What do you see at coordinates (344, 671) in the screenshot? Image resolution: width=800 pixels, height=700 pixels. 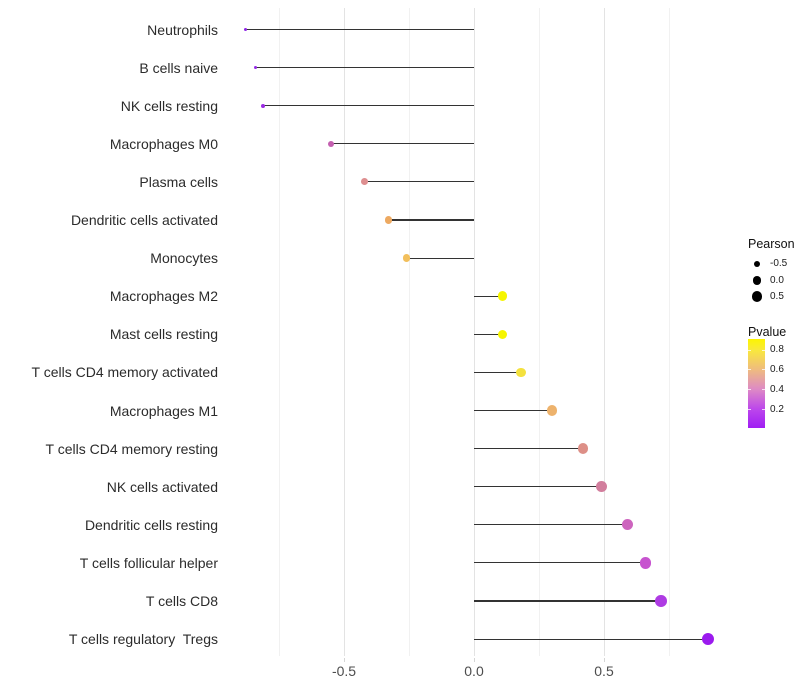 I see `x-axis-tick-label: -0.5` at bounding box center [344, 671].